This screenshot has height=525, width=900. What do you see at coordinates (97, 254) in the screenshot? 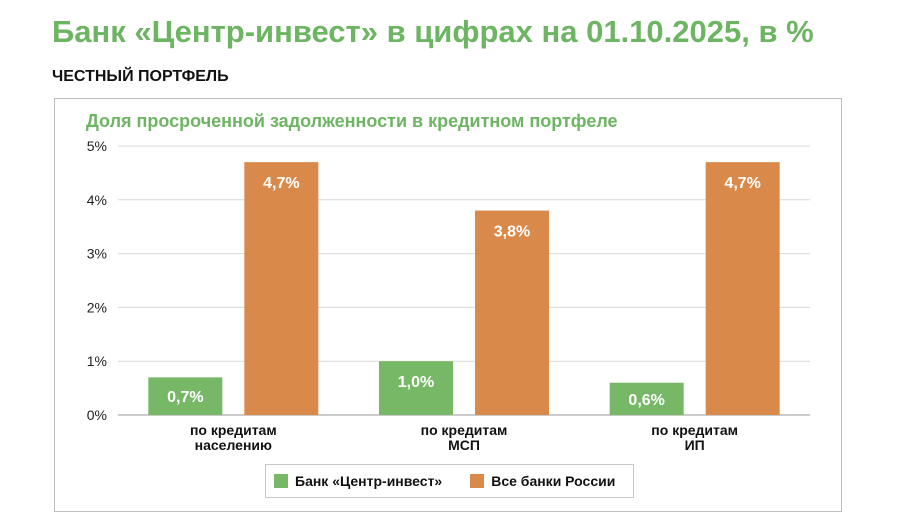
I see `y-tick-label: 3%` at bounding box center [97, 254].